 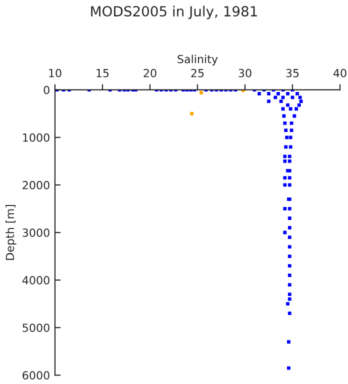 What do you see at coordinates (36, 280) in the screenshot?
I see `y-tick-label: 4000` at bounding box center [36, 280].